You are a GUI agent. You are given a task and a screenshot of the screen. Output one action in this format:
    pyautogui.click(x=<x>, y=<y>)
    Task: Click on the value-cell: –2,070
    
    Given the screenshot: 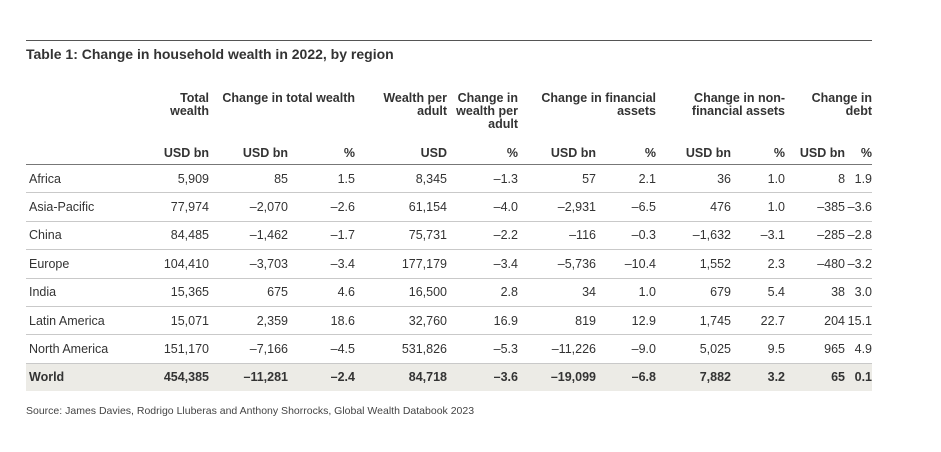 What is the action you would take?
    pyautogui.click(x=248, y=207)
    